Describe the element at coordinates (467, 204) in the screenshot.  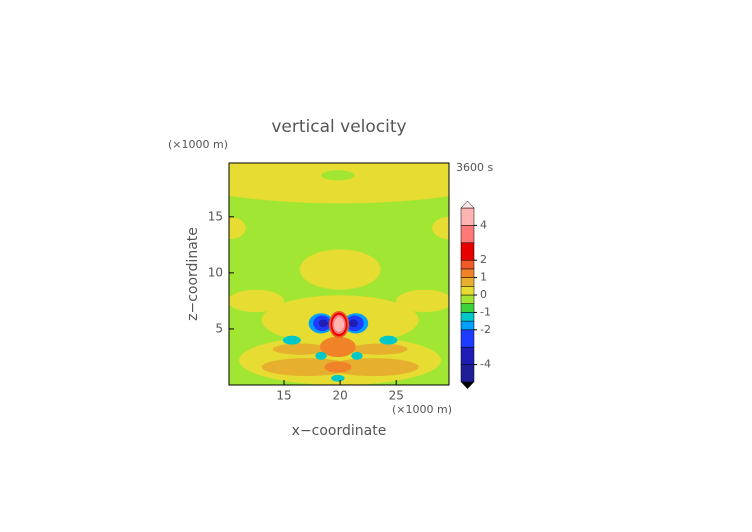
I see `colorbar-extend-top` at that location.